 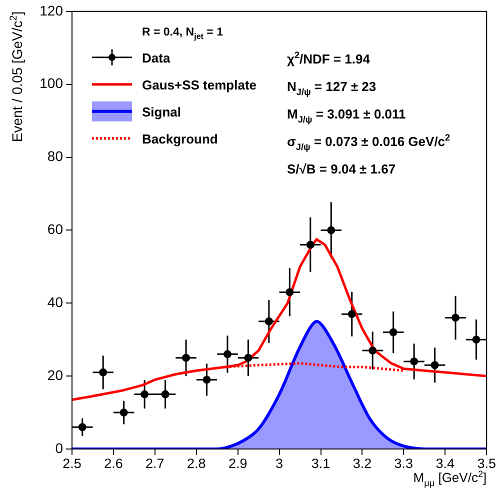 I want to click on x-tick-label: 3.5, so click(x=486, y=463).